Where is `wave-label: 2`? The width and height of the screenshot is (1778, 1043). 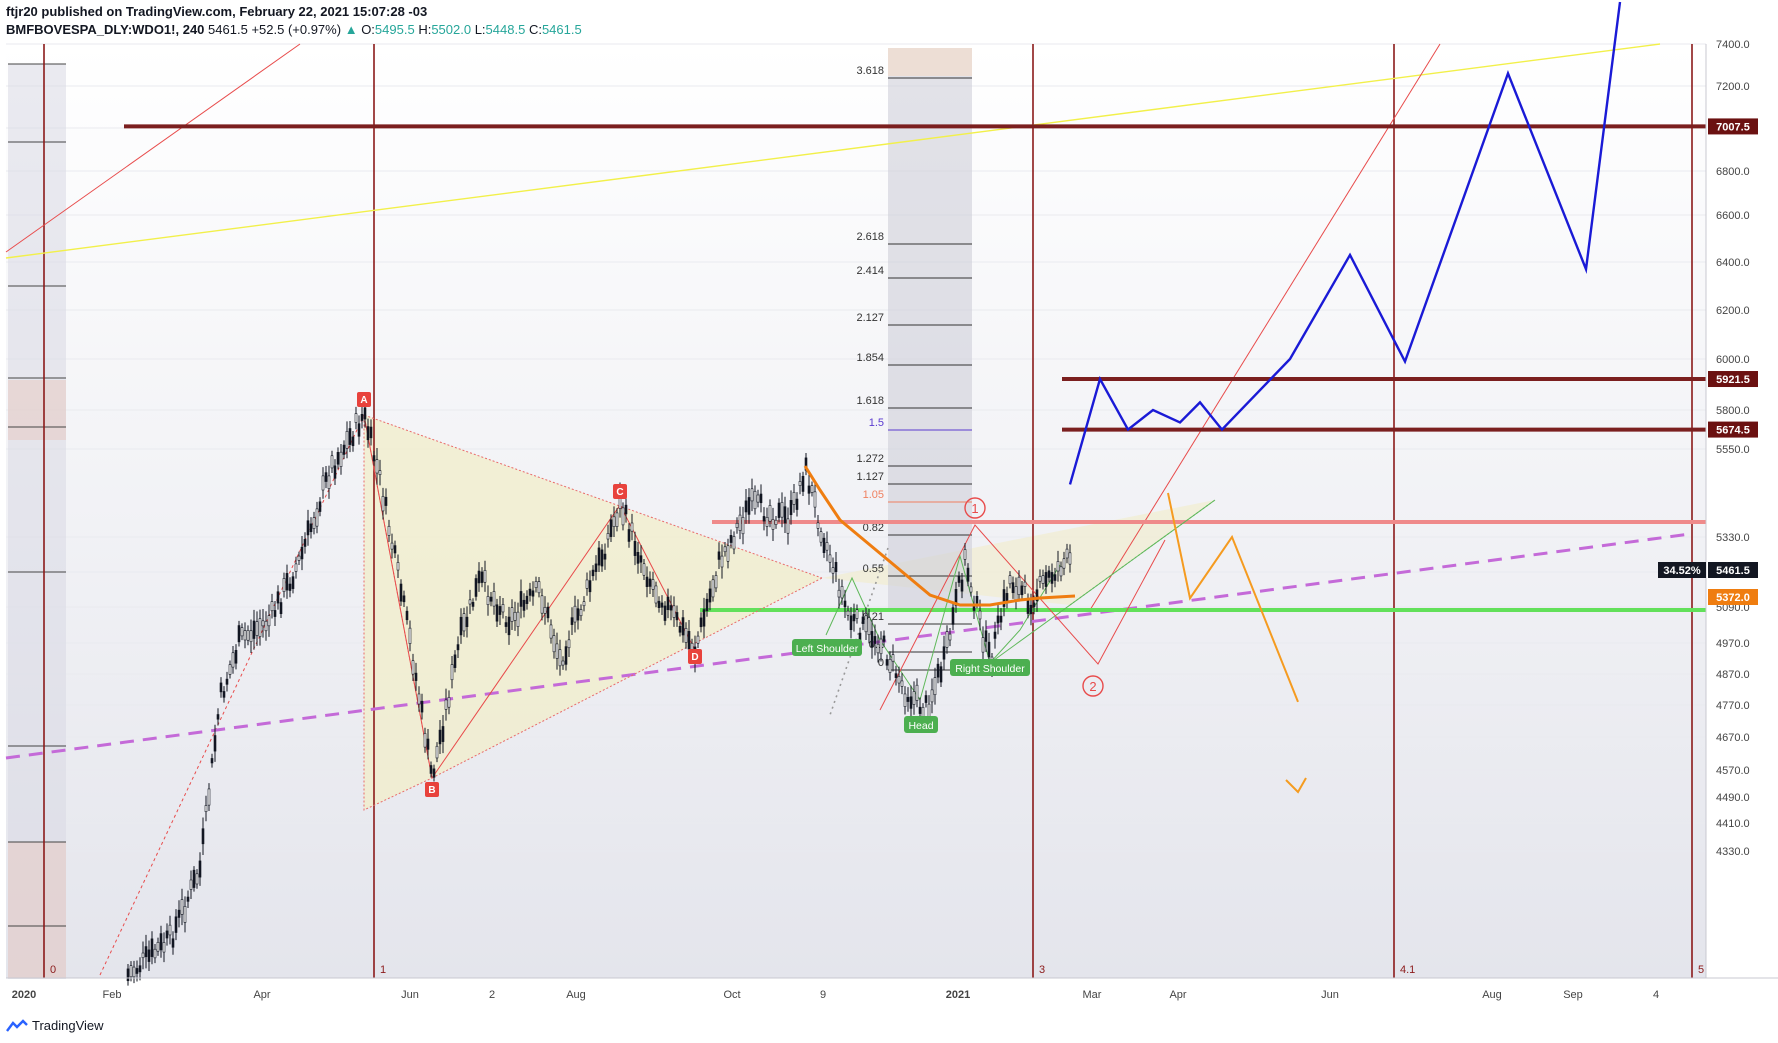
wave-label: 2 is located at coordinates (1092, 686).